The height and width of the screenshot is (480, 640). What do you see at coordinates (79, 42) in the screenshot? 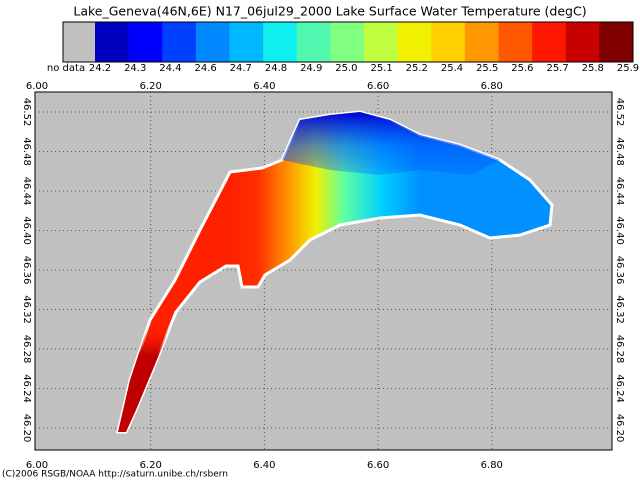
I see `no-data-swatch` at bounding box center [79, 42].